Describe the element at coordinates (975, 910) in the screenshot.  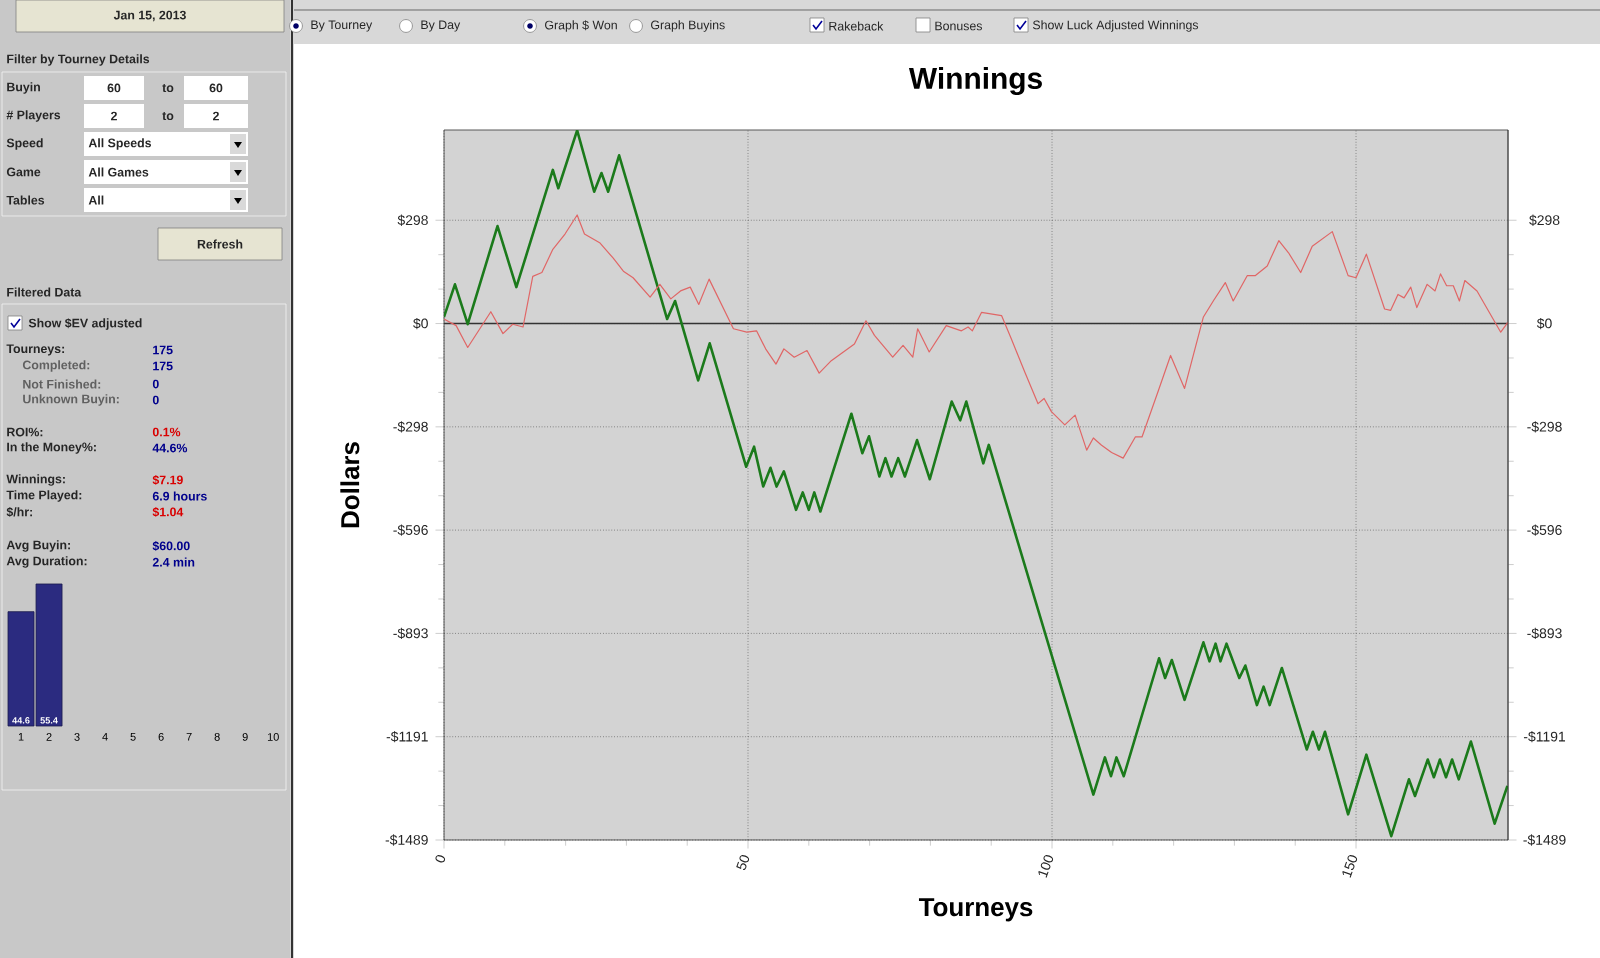
I see `x-axis-title: Tourneys` at that location.